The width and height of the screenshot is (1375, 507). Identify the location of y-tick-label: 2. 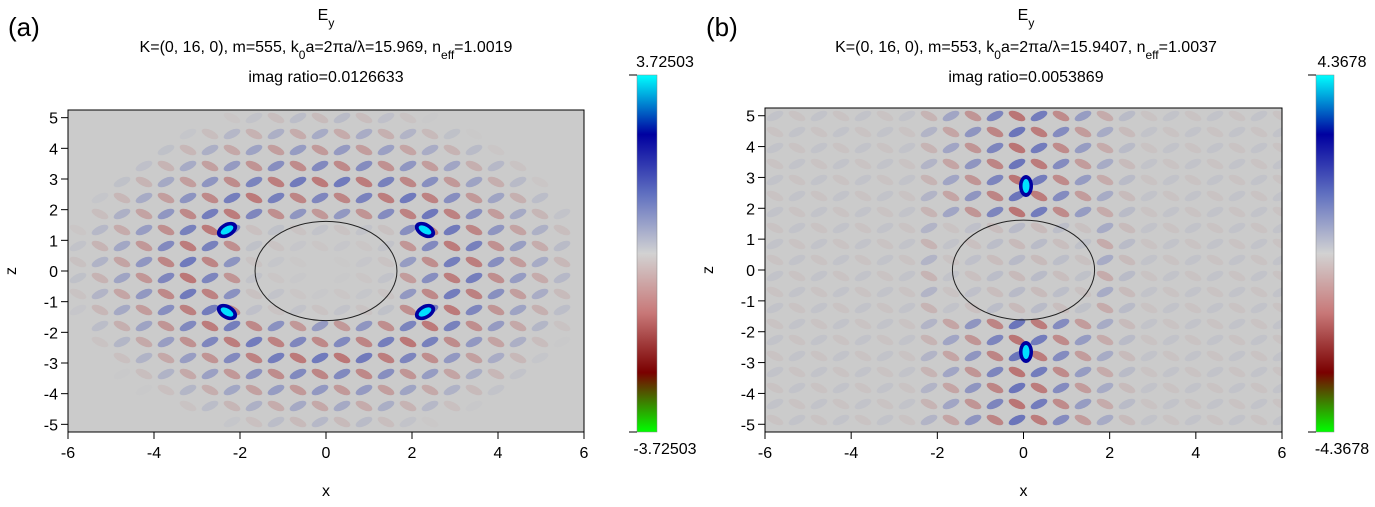
(53, 211).